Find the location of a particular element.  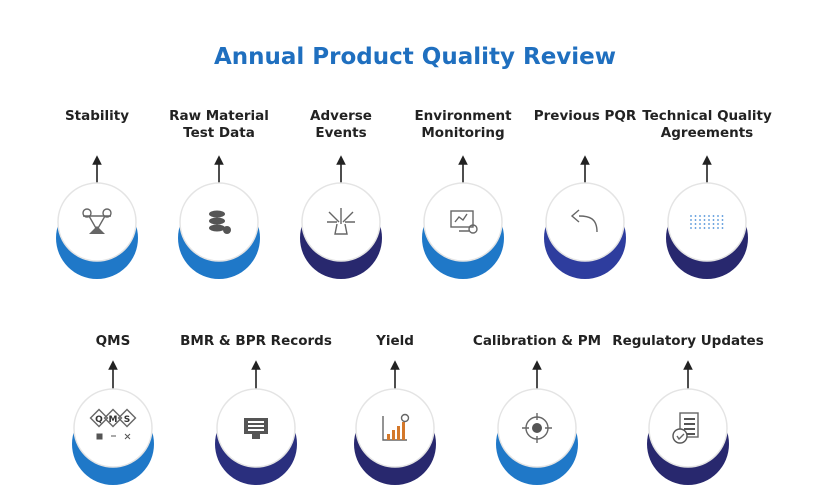

step: Stability is located at coordinates (97, 193).